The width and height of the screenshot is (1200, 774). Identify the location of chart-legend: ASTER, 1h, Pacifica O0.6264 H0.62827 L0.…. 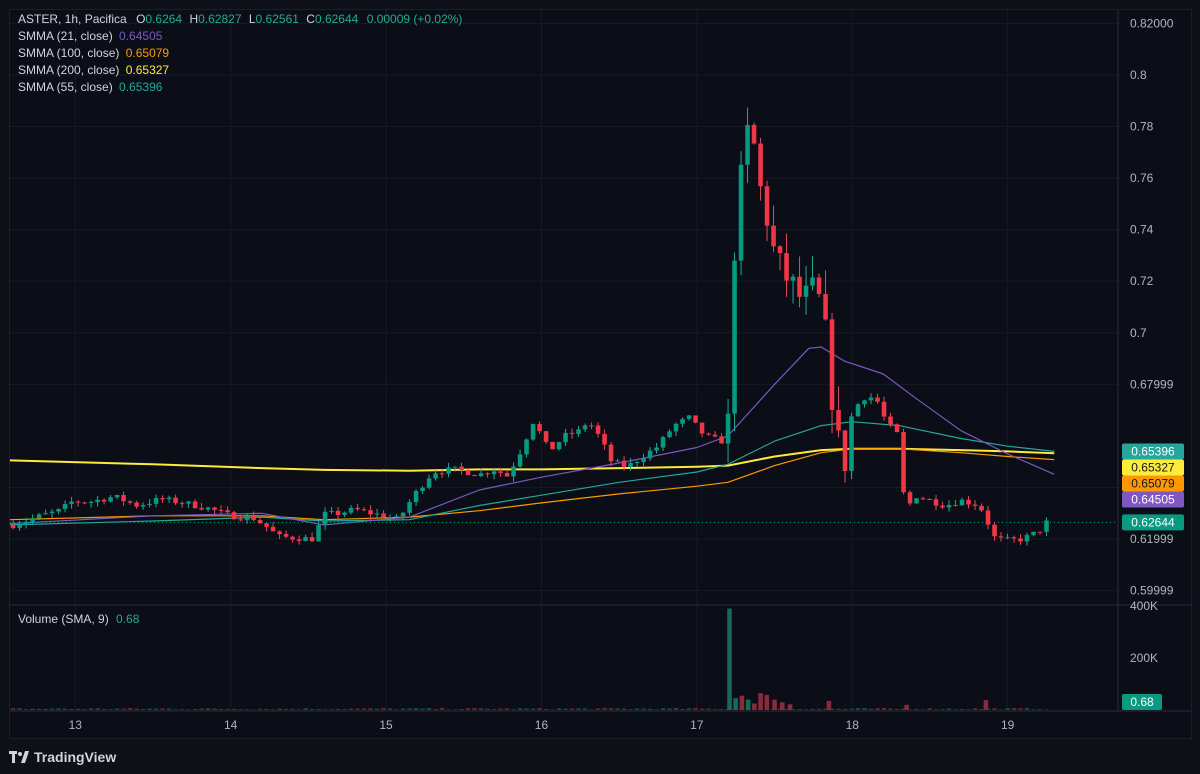
(240, 53).